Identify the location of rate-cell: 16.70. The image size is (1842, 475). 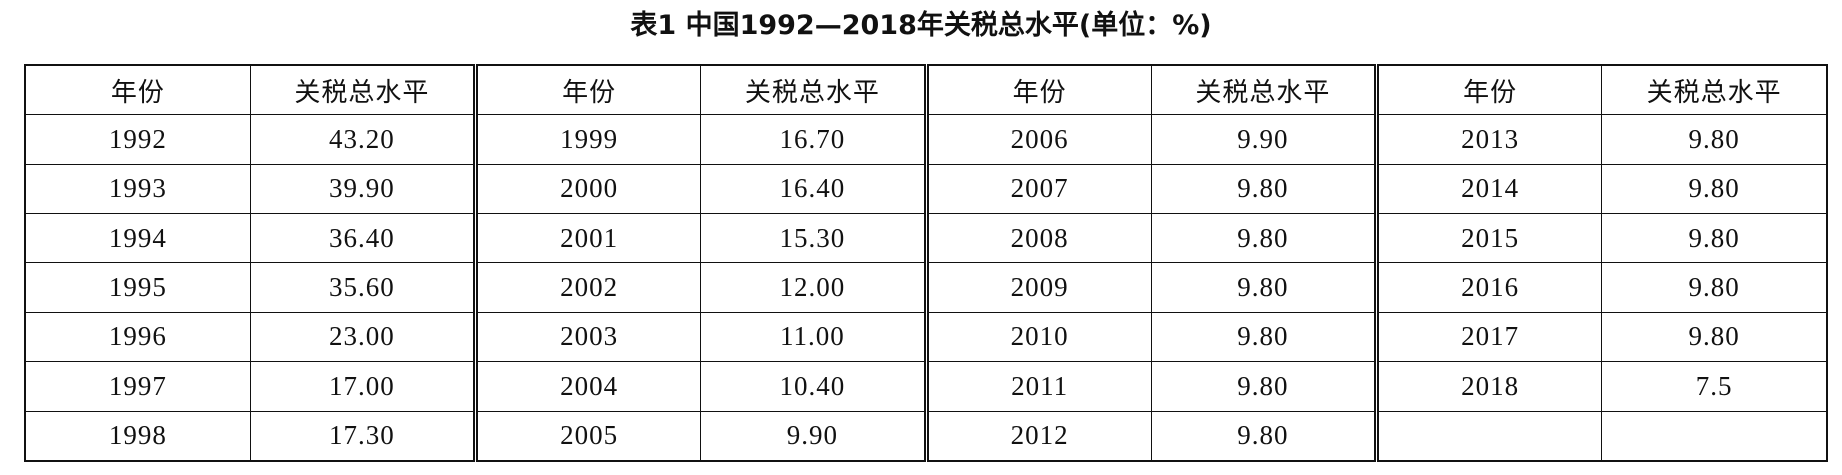
(813, 139).